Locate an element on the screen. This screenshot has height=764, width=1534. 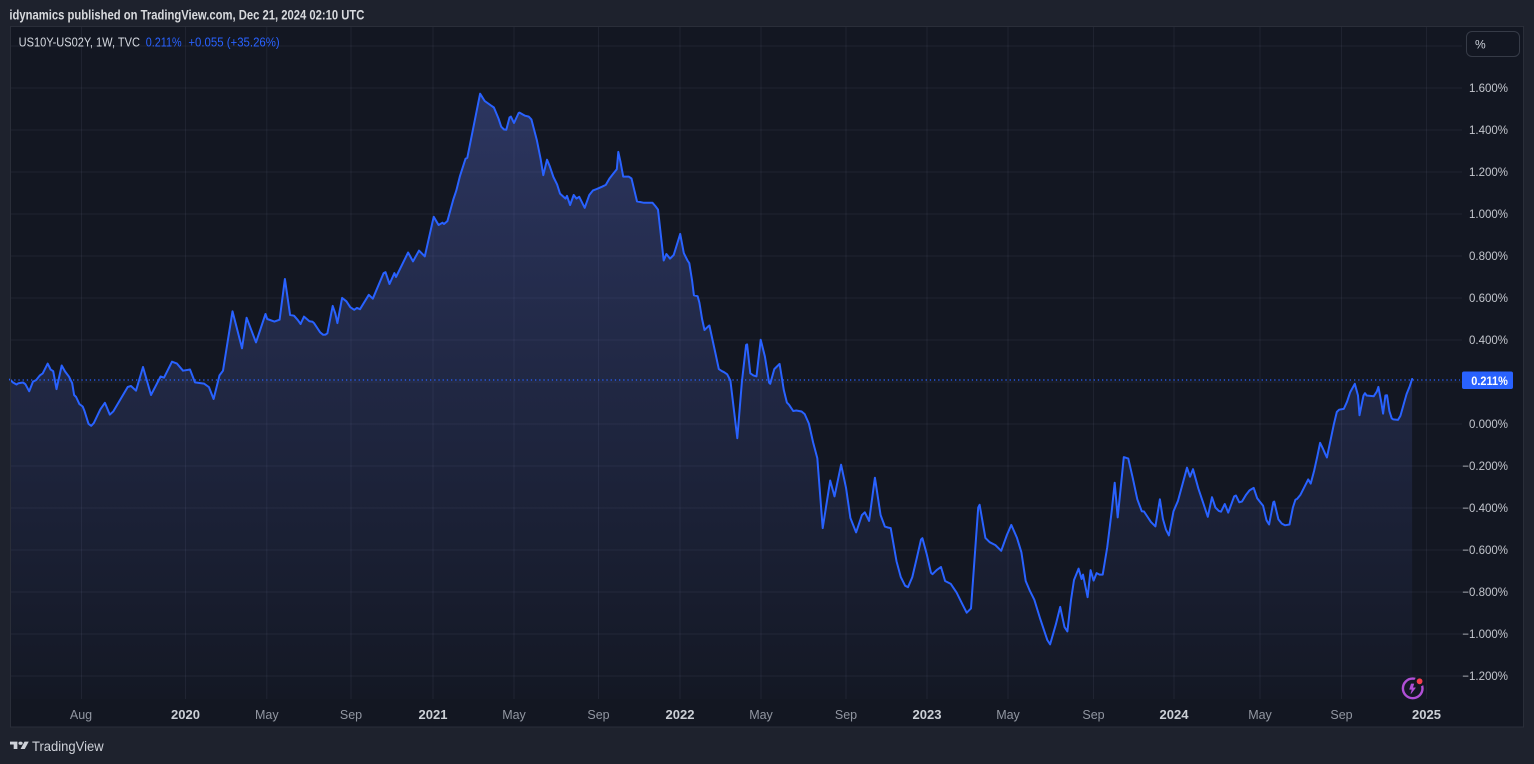
svg-text: US10Y-US02Y, 1W, TVC is located at coordinates (79, 42).